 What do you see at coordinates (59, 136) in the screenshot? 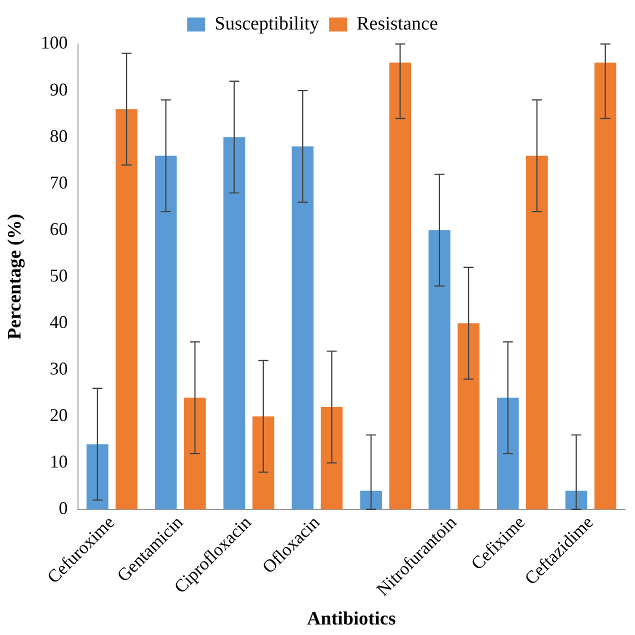
I see `y-tick-label: 80` at bounding box center [59, 136].